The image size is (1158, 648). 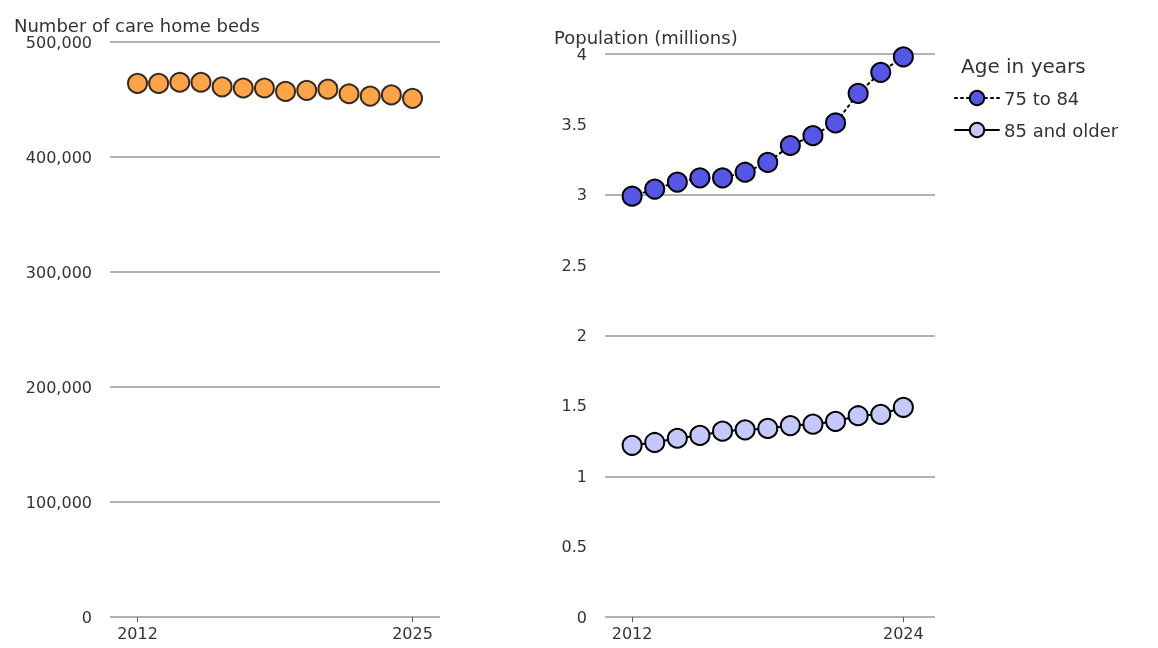 What do you see at coordinates (412, 633) in the screenshot?
I see `x-tick-label: 2025` at bounding box center [412, 633].